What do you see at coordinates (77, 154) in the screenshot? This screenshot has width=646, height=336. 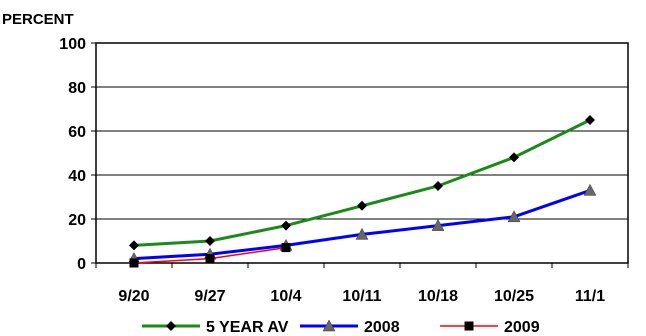 I see `y-axis: 0 20 40 60 80 100` at bounding box center [77, 154].